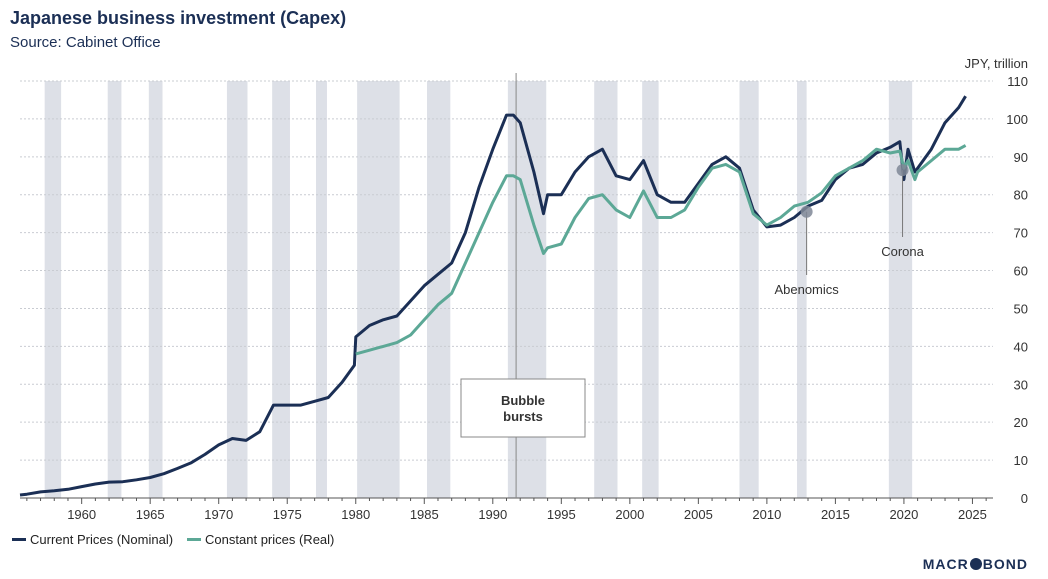 Image resolution: width=1048 pixels, height=579 pixels. I want to click on x-tick-label: 2015, so click(835, 514).